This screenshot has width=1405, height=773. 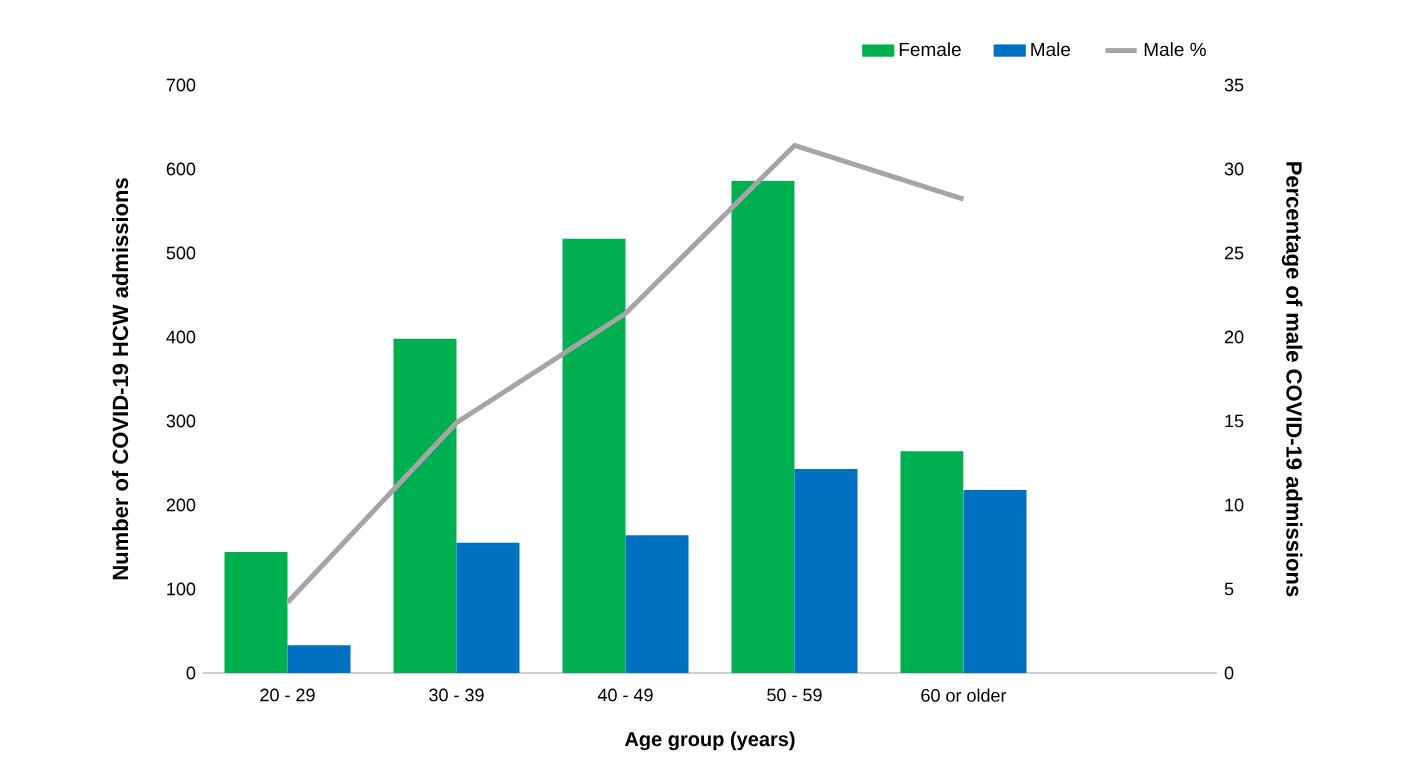 I want to click on x-tick-label: 20 - 29, so click(x=287, y=695).